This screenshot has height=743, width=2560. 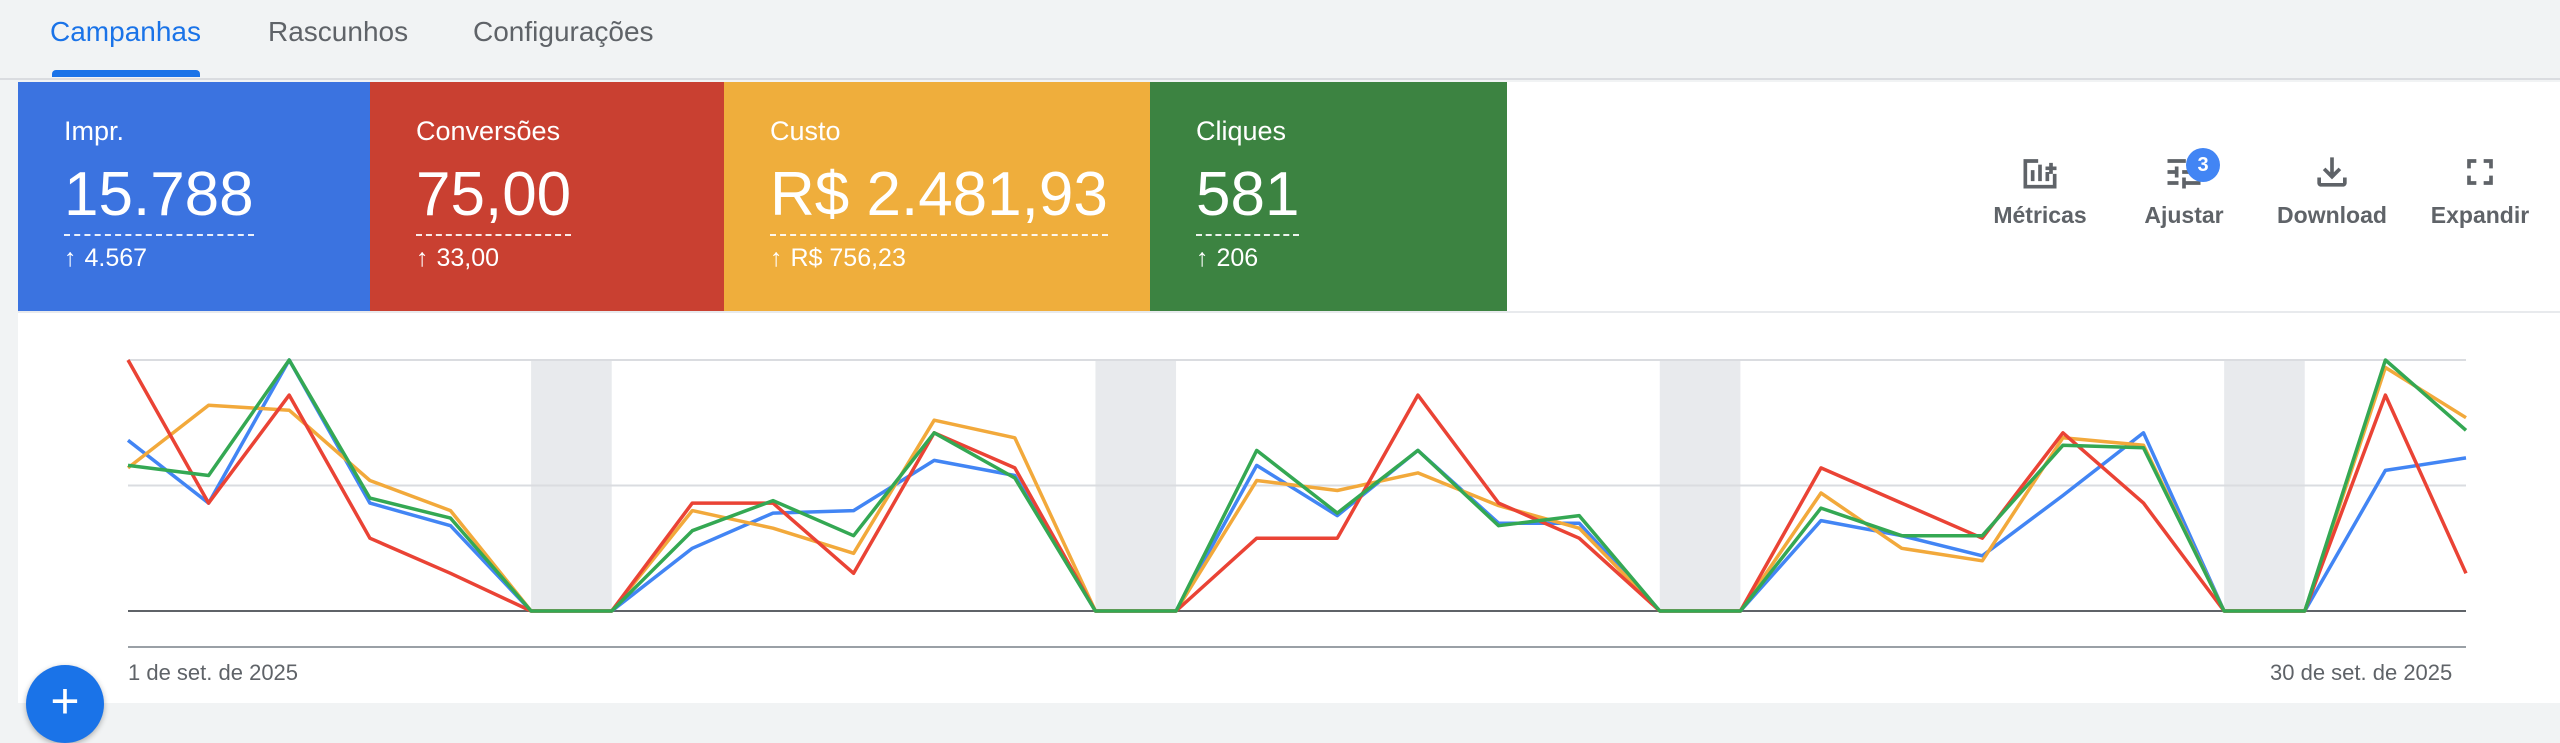 I want to click on x-axis-start-label: 1 de set. de 2025, so click(x=213, y=672).